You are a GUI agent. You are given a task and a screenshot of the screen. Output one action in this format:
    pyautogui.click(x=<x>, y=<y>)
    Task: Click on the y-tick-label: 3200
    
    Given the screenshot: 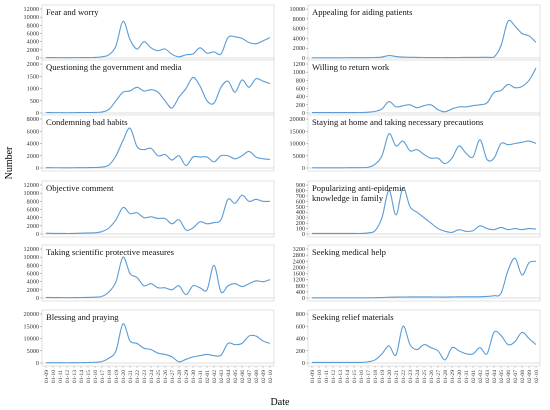 What is the action you would take?
    pyautogui.click(x=299, y=249)
    